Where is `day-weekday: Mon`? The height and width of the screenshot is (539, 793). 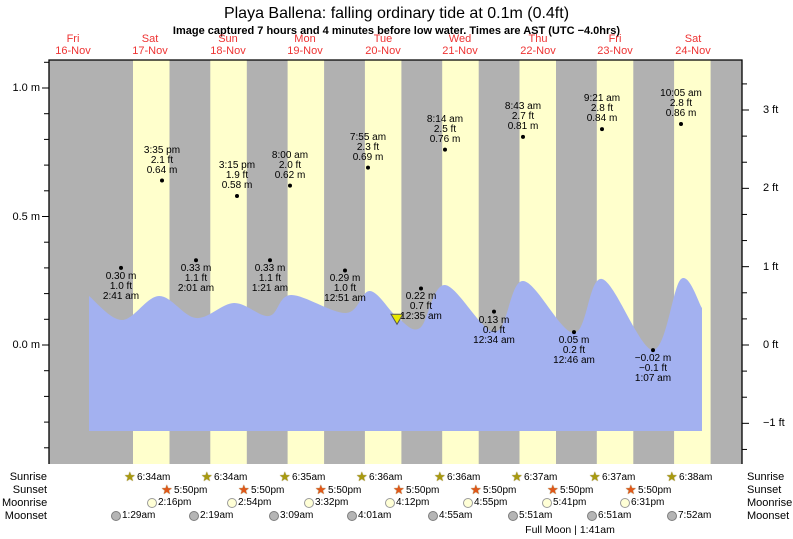 day-weekday: Mon is located at coordinates (305, 39).